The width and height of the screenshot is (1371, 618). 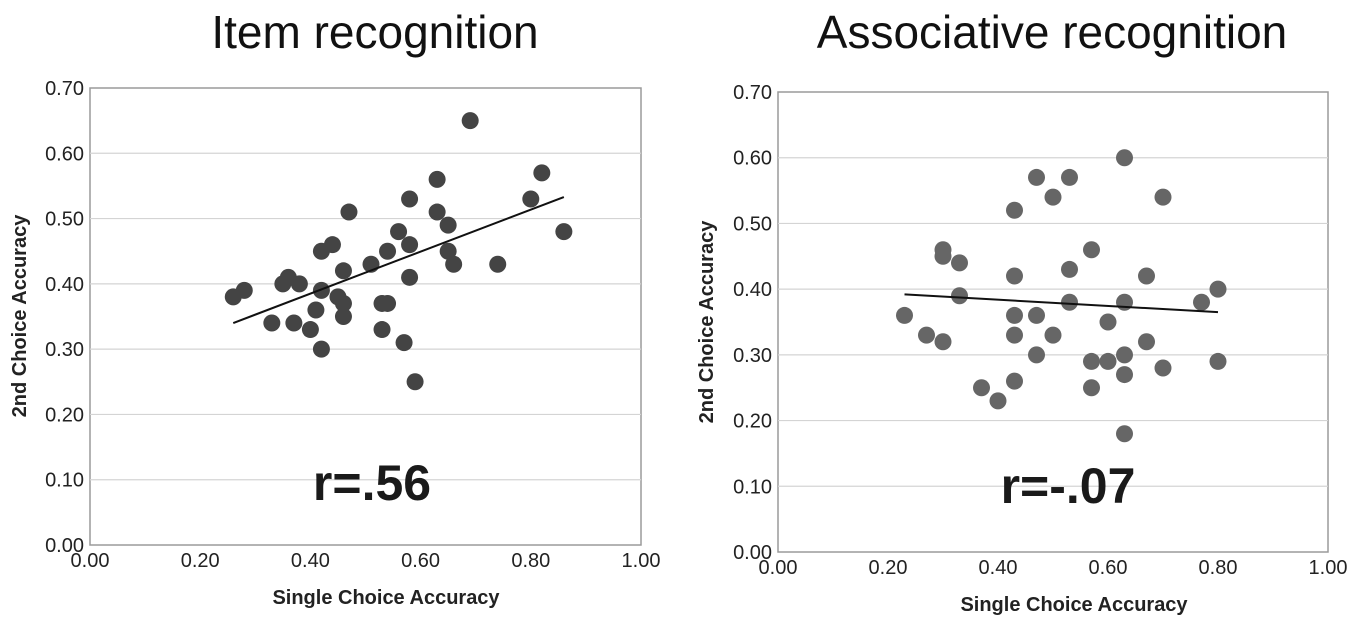 What do you see at coordinates (998, 568) in the screenshot?
I see `x-tick-label: 0.40` at bounding box center [998, 568].